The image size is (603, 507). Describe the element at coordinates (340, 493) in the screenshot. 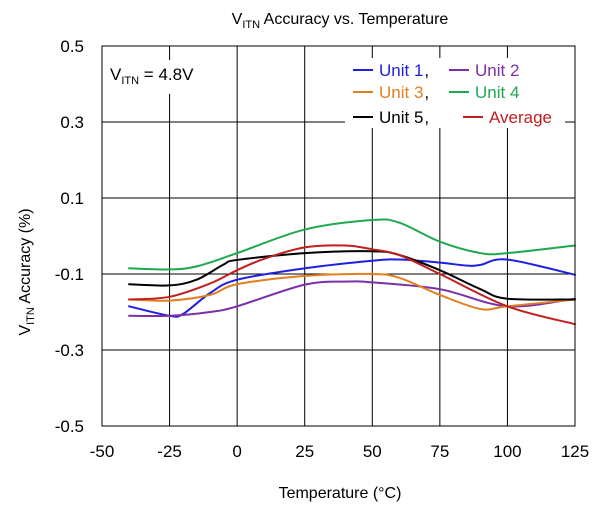

I see `x-axis-label: Temperature (°C)` at that location.